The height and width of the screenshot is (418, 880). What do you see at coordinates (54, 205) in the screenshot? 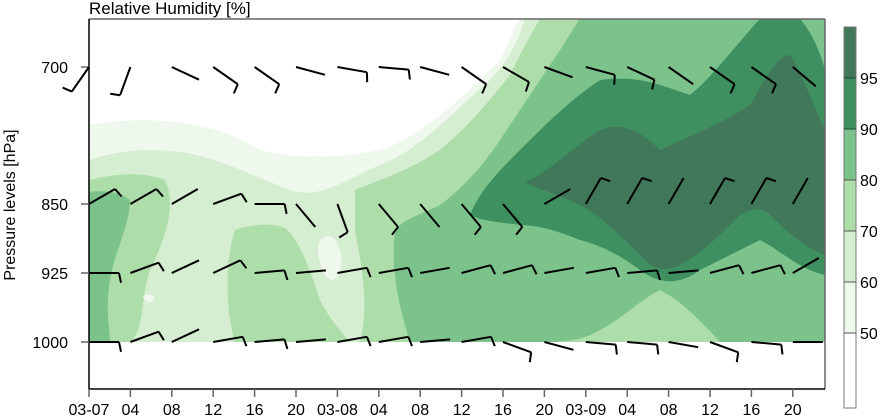
I see `y-tick-850: 850` at bounding box center [54, 205].